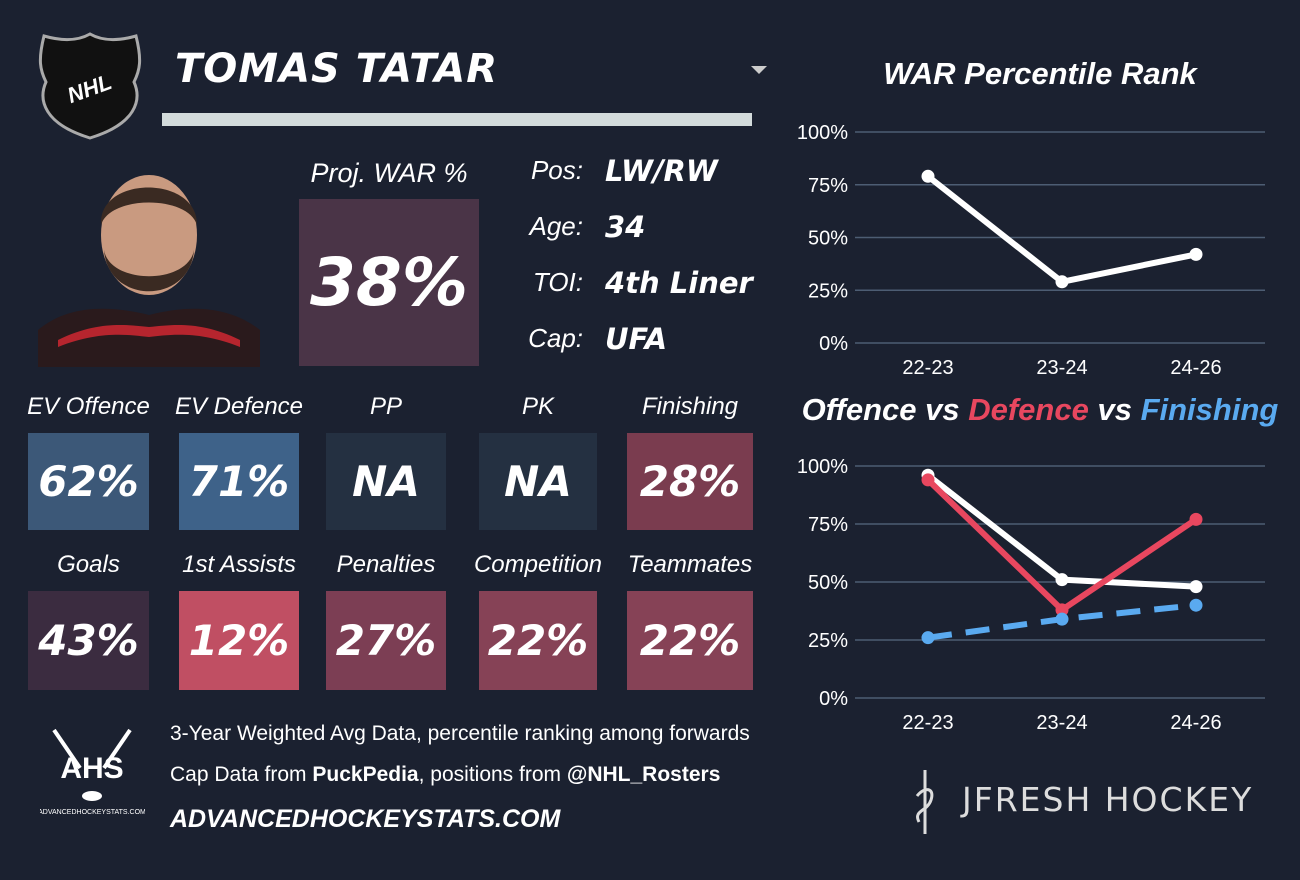  I want to click on ahs-text: AHS, so click(91, 768).